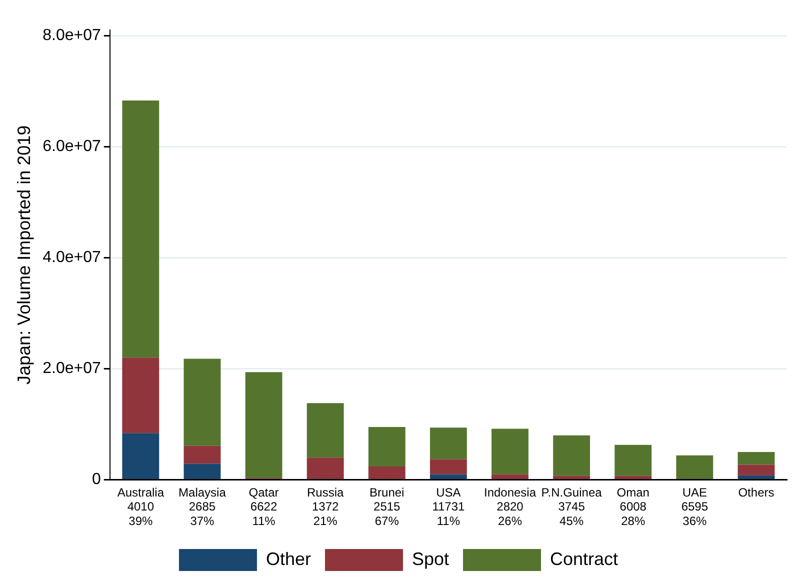 The height and width of the screenshot is (581, 799). I want to click on x-tick-label: Indonesia 2820 26%, so click(510, 506).